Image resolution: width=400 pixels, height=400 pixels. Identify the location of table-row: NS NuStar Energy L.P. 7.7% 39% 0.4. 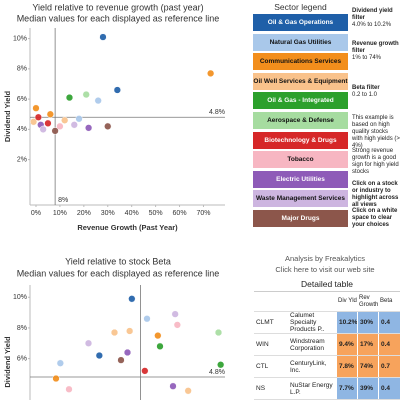
(327, 389).